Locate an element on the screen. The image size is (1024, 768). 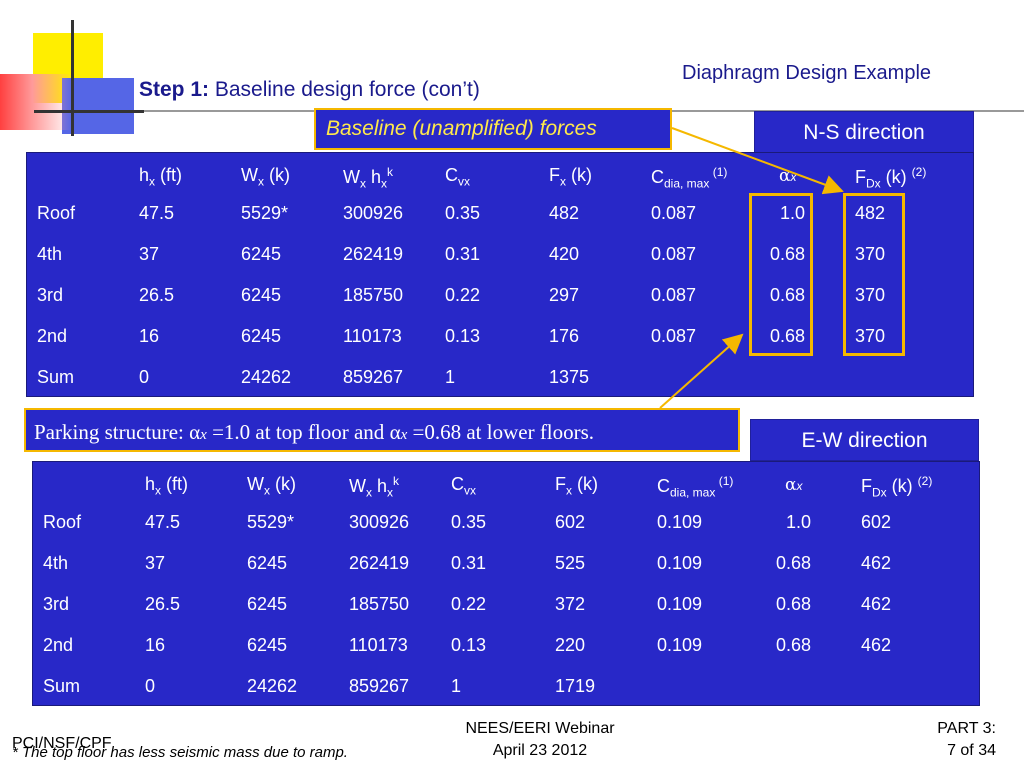
alpha-column-highlight is located at coordinates (781, 274).